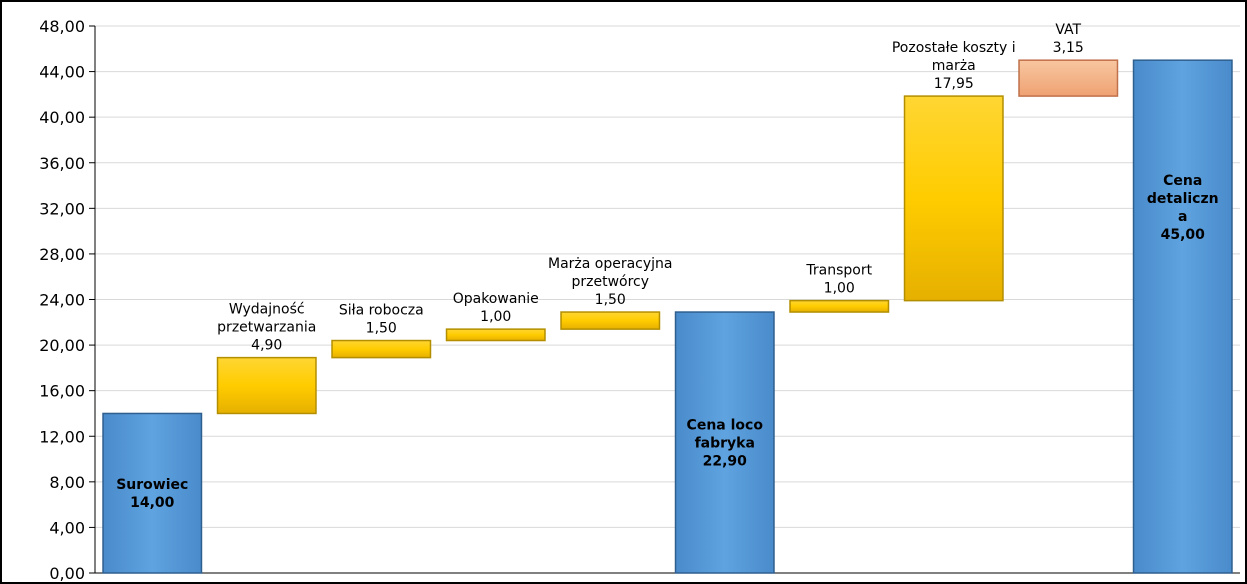 The width and height of the screenshot is (1247, 584). What do you see at coordinates (381, 311) in the screenshot?
I see `bar-data-label: Siła robocza` at bounding box center [381, 311].